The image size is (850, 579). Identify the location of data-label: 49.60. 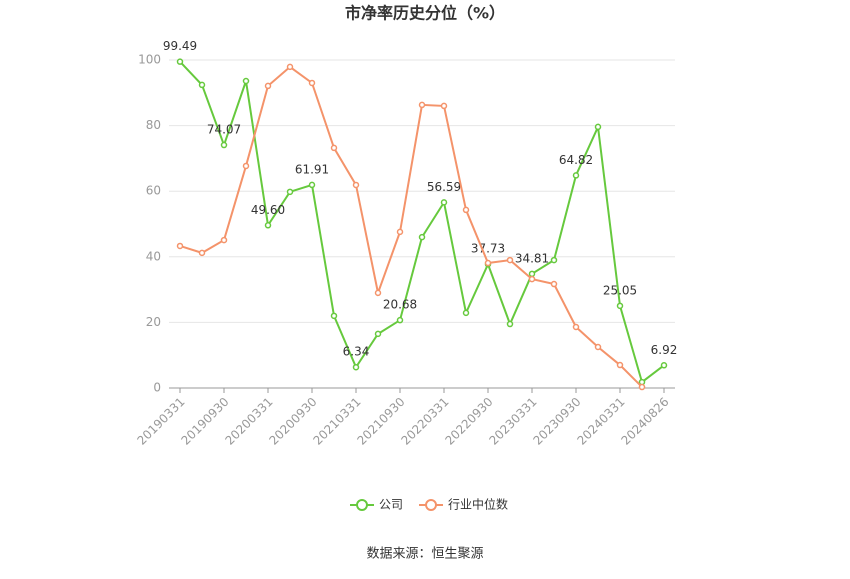
(268, 210).